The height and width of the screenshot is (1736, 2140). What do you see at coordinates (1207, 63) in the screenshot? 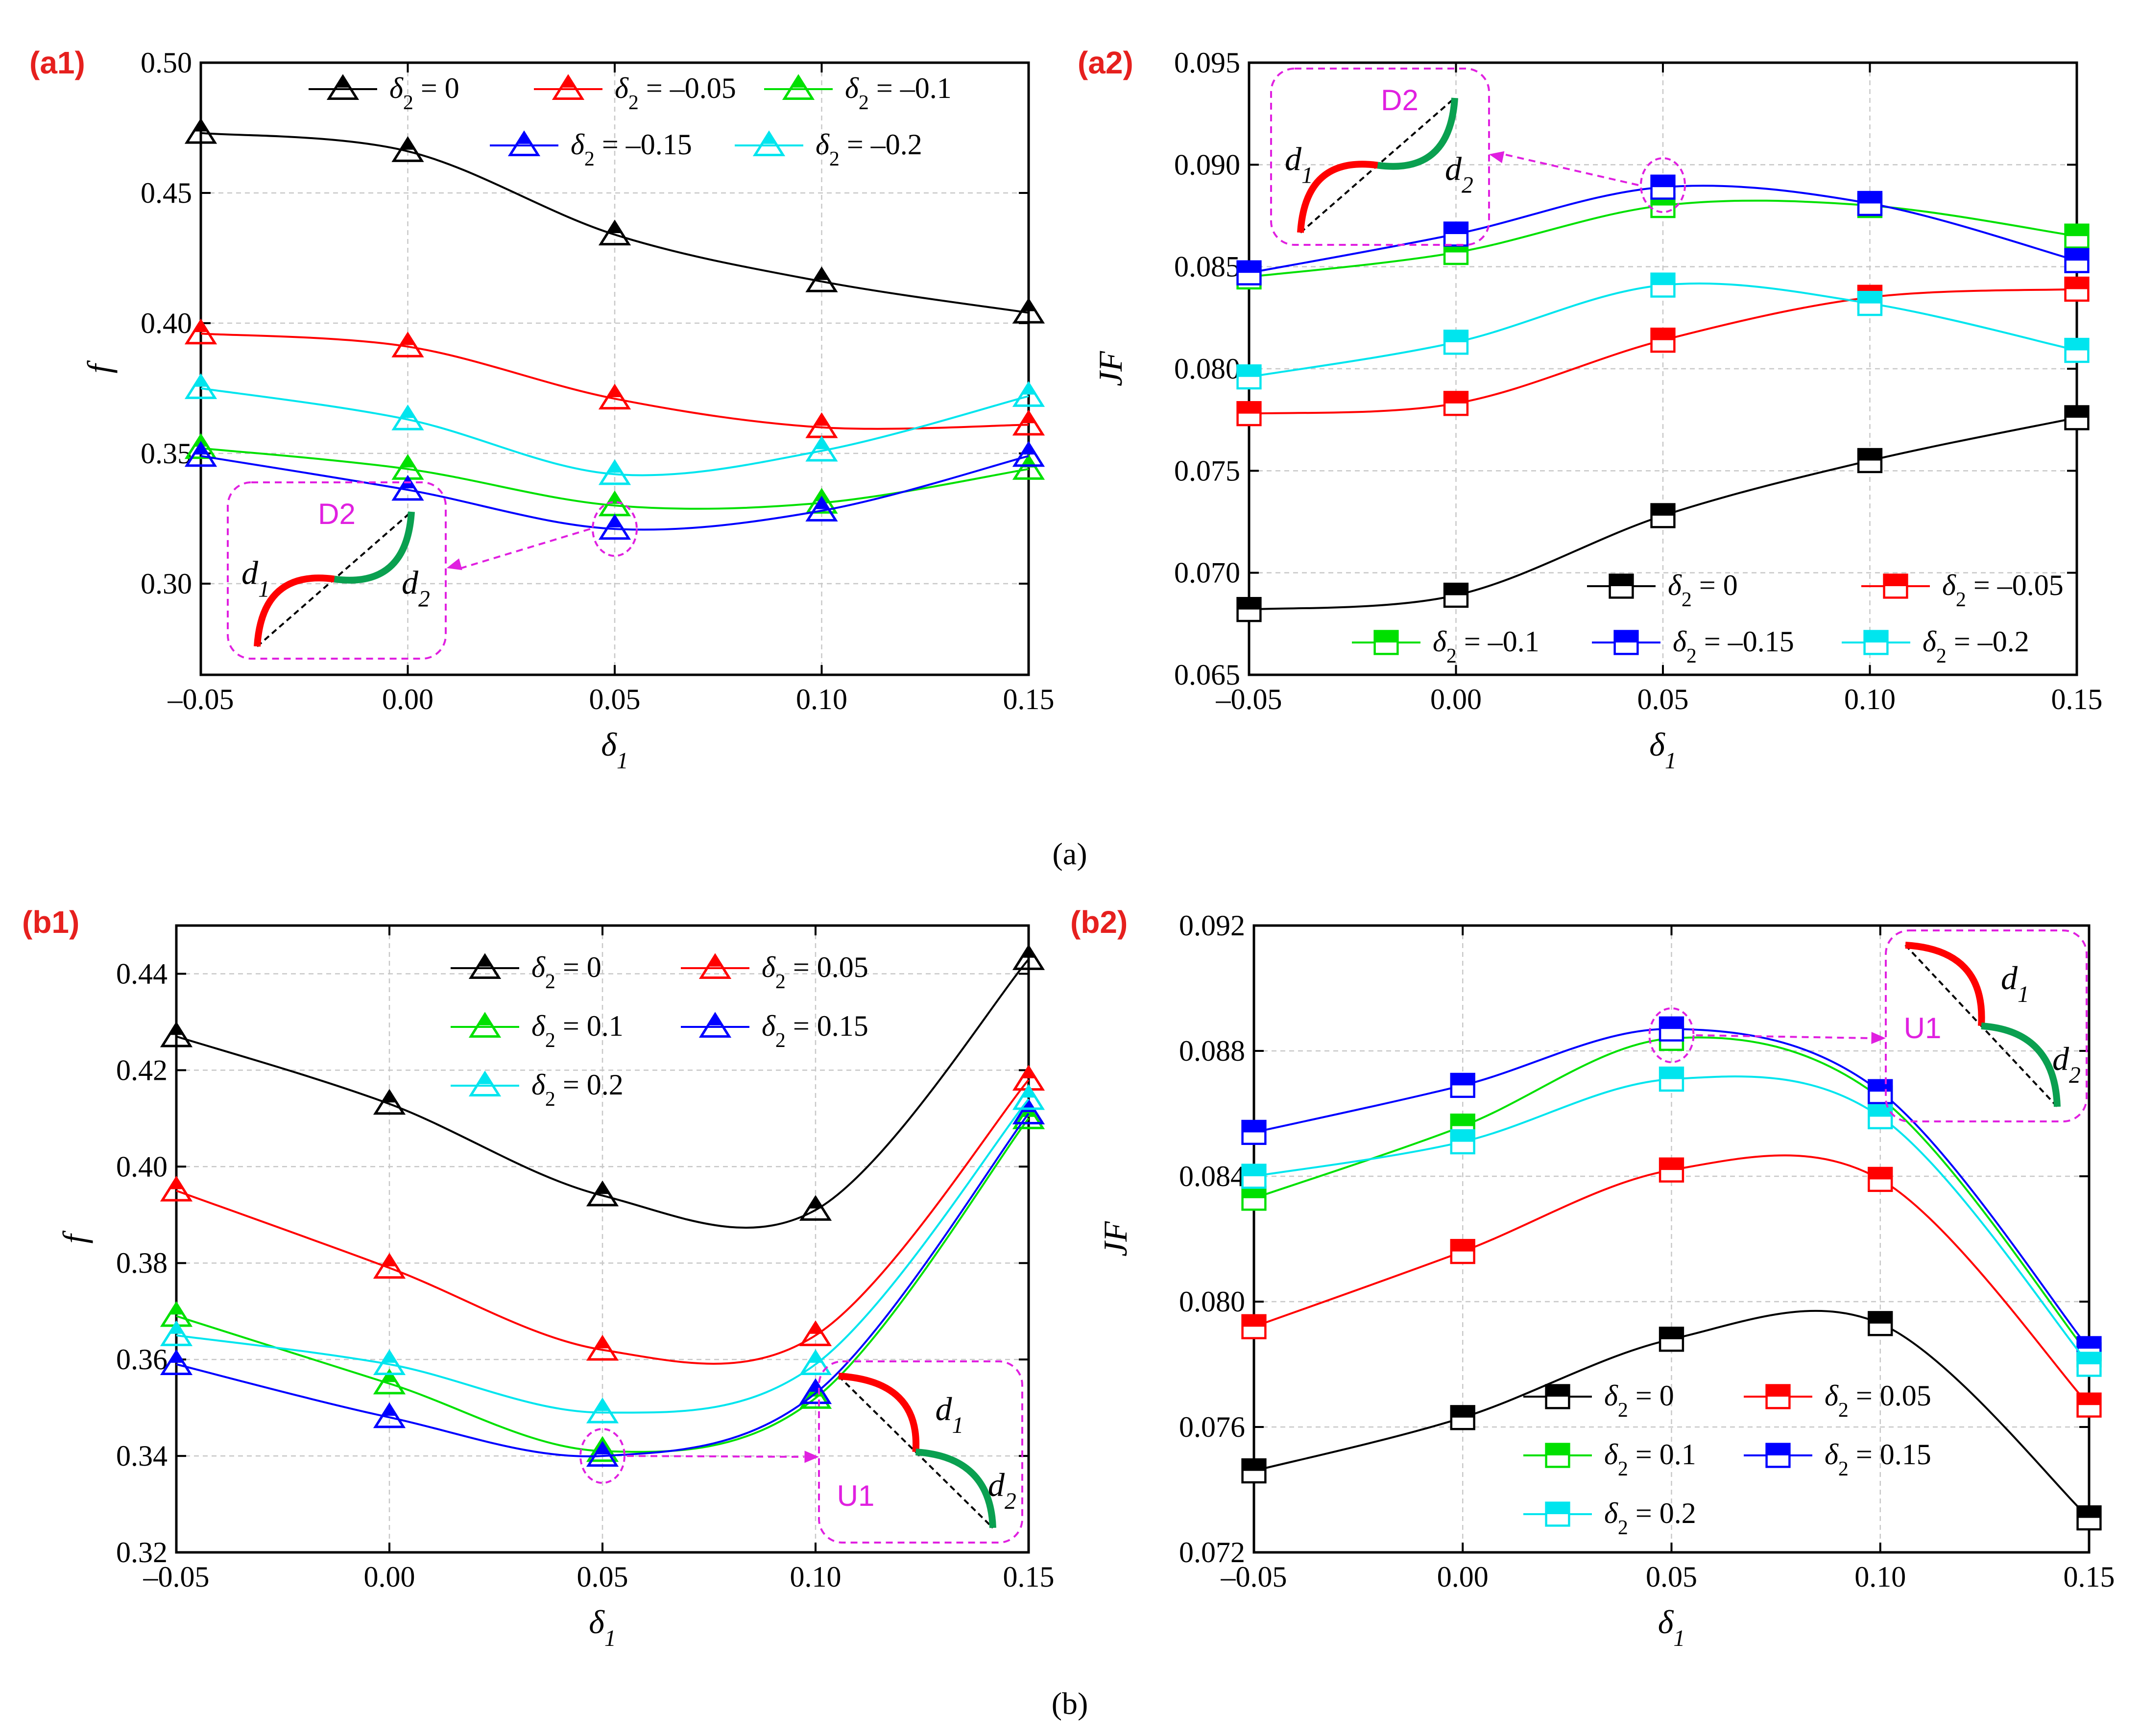
I see `y-tick-label: 0.095` at bounding box center [1207, 63].